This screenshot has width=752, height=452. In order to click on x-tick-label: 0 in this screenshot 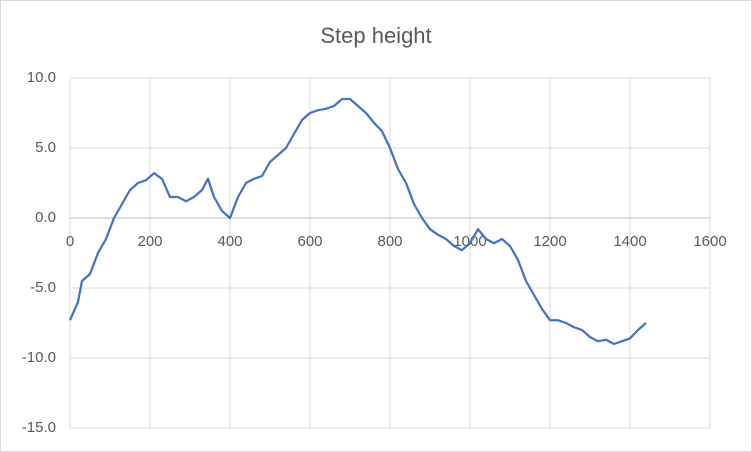, I will do `click(70, 241)`.